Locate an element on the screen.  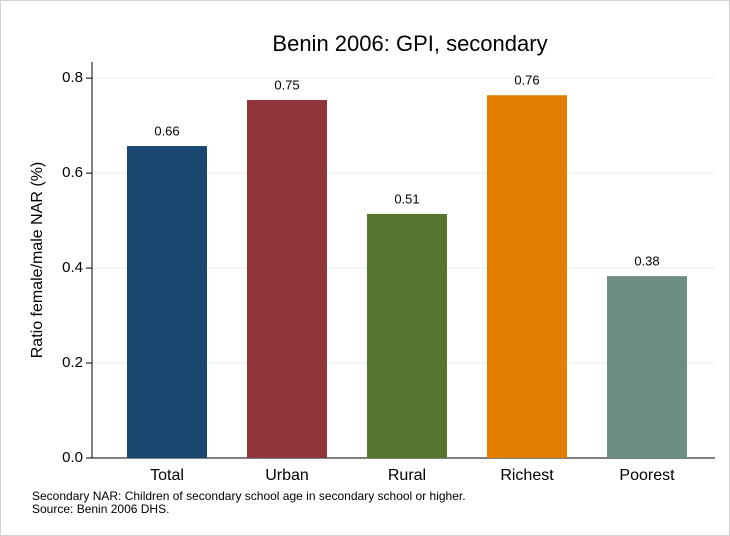
y-tick-label: 0.2 is located at coordinates (72, 362).